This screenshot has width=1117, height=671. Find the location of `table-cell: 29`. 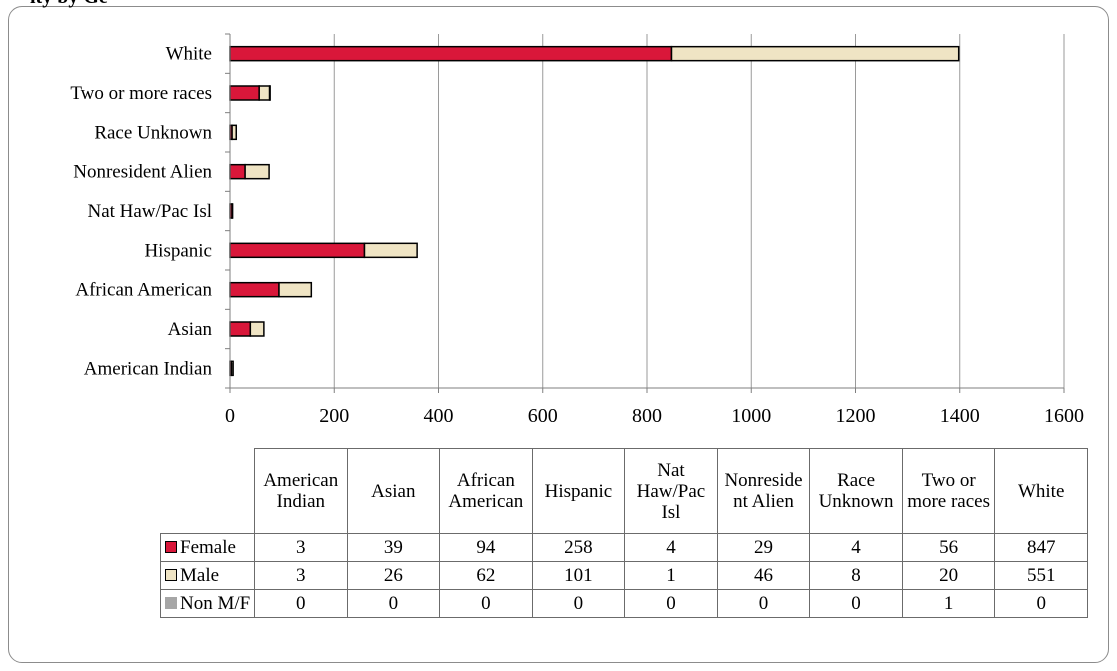

table-cell: 29 is located at coordinates (763, 547).